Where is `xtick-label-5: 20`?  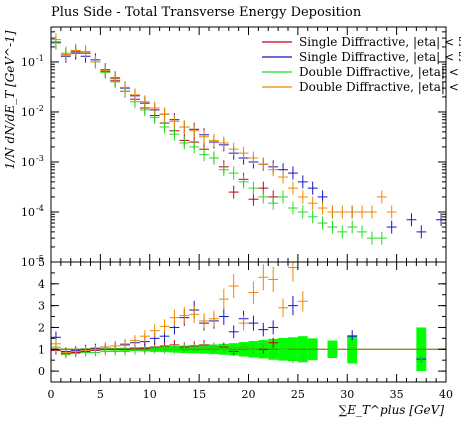
xtick-label-5: 20 is located at coordinates (249, 394).